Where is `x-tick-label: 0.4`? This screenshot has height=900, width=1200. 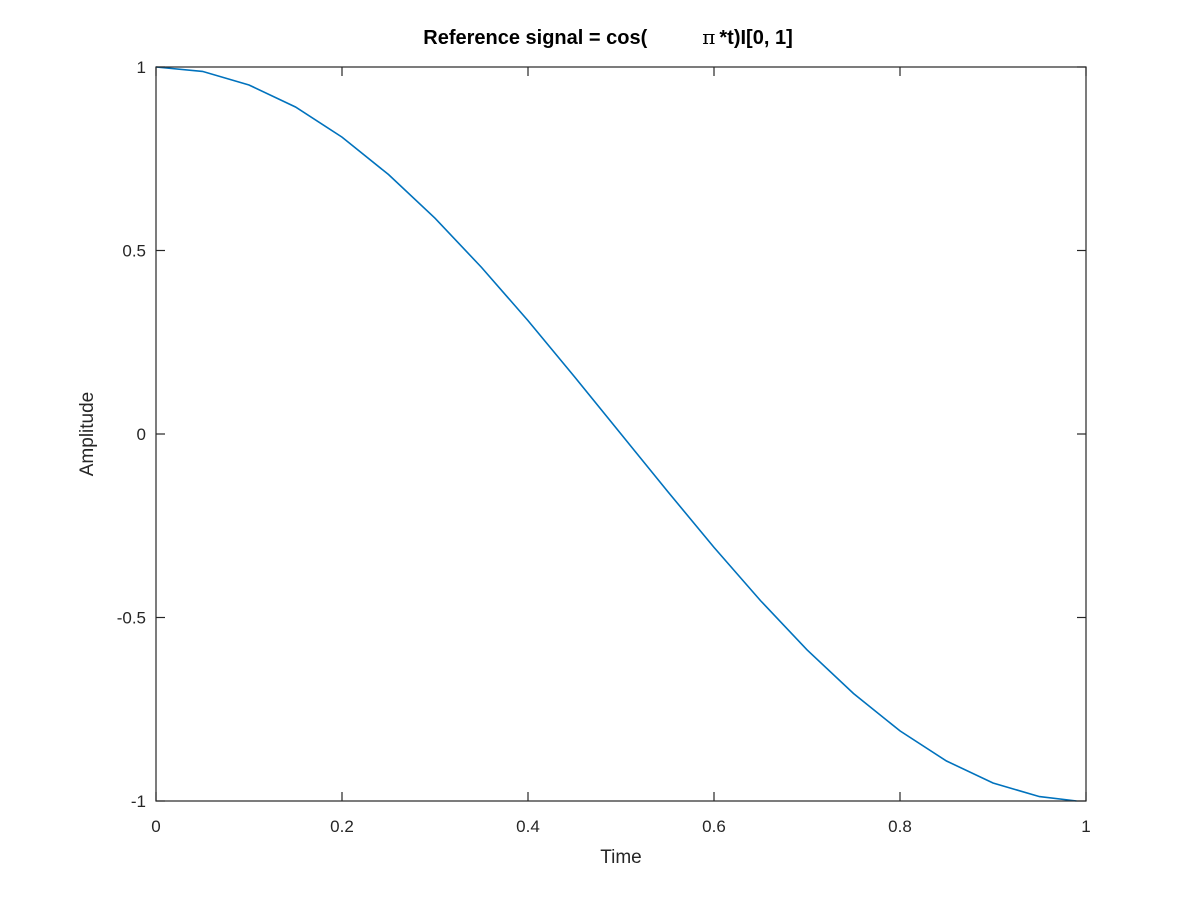
x-tick-label: 0.4 is located at coordinates (528, 826).